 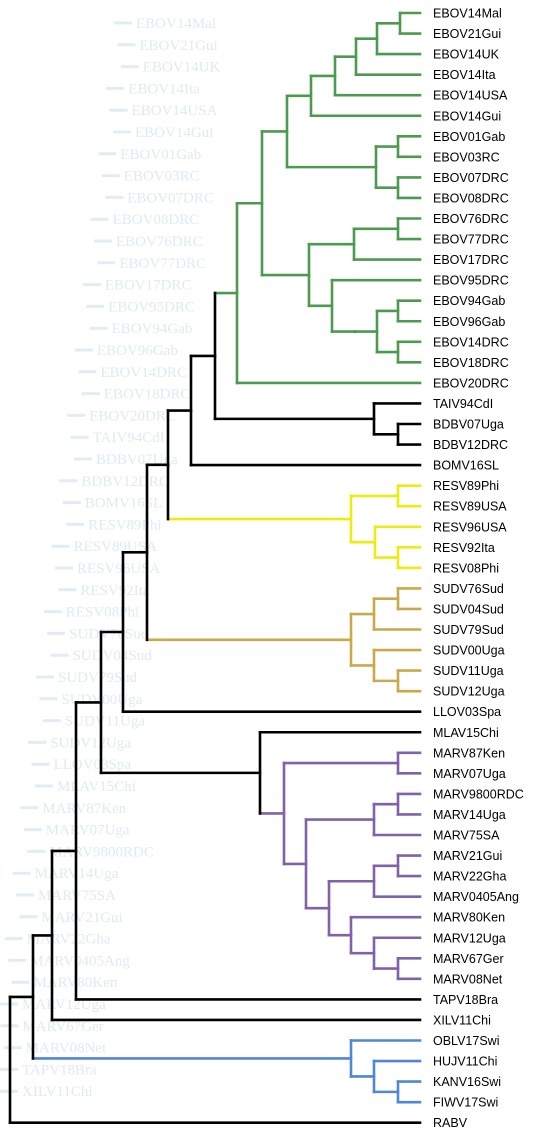 What do you see at coordinates (152, 329) in the screenshot?
I see `ghost-label: EBOV94Gab` at bounding box center [152, 329].